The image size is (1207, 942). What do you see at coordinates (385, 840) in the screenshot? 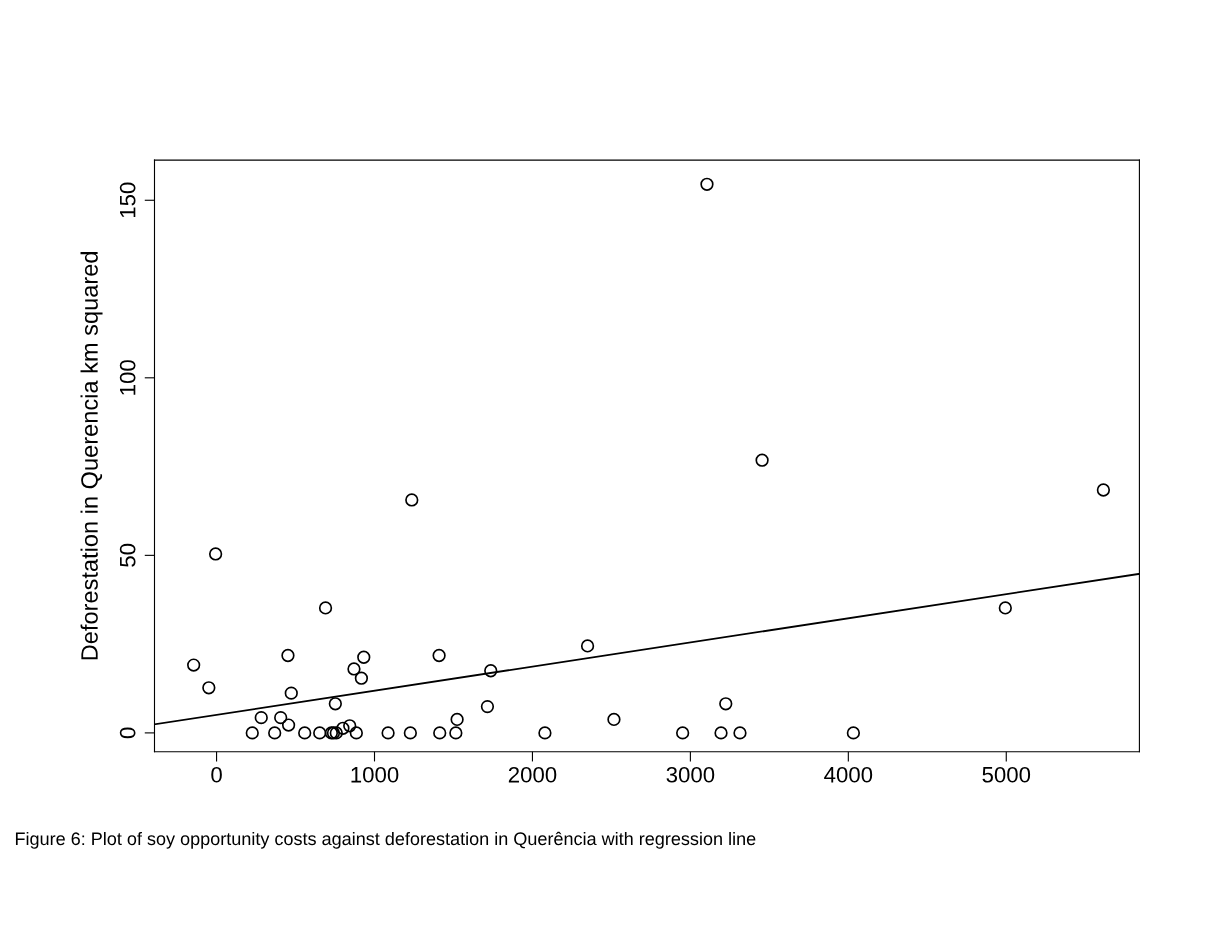
I see `caption: Figure 6: Plot of soy opportunity costs against deforestation in Querência with regression line` at bounding box center [385, 840].